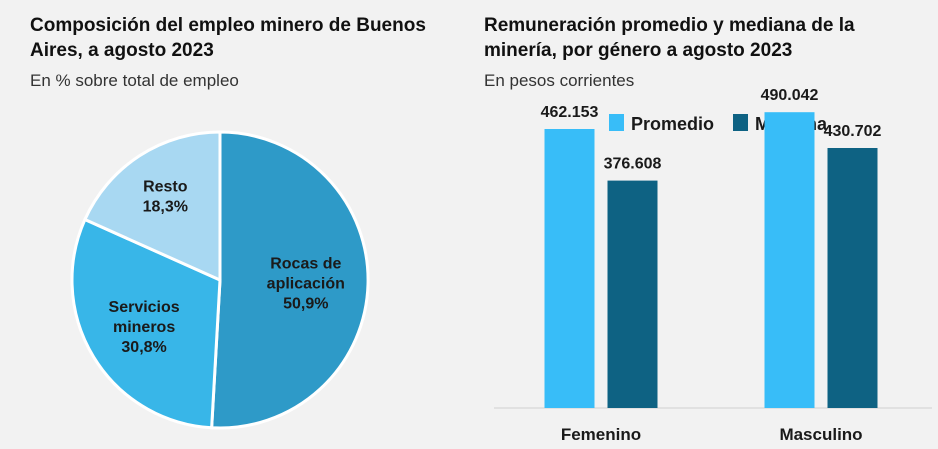  I want to click on x-tick-label: Femenino, so click(601, 434).